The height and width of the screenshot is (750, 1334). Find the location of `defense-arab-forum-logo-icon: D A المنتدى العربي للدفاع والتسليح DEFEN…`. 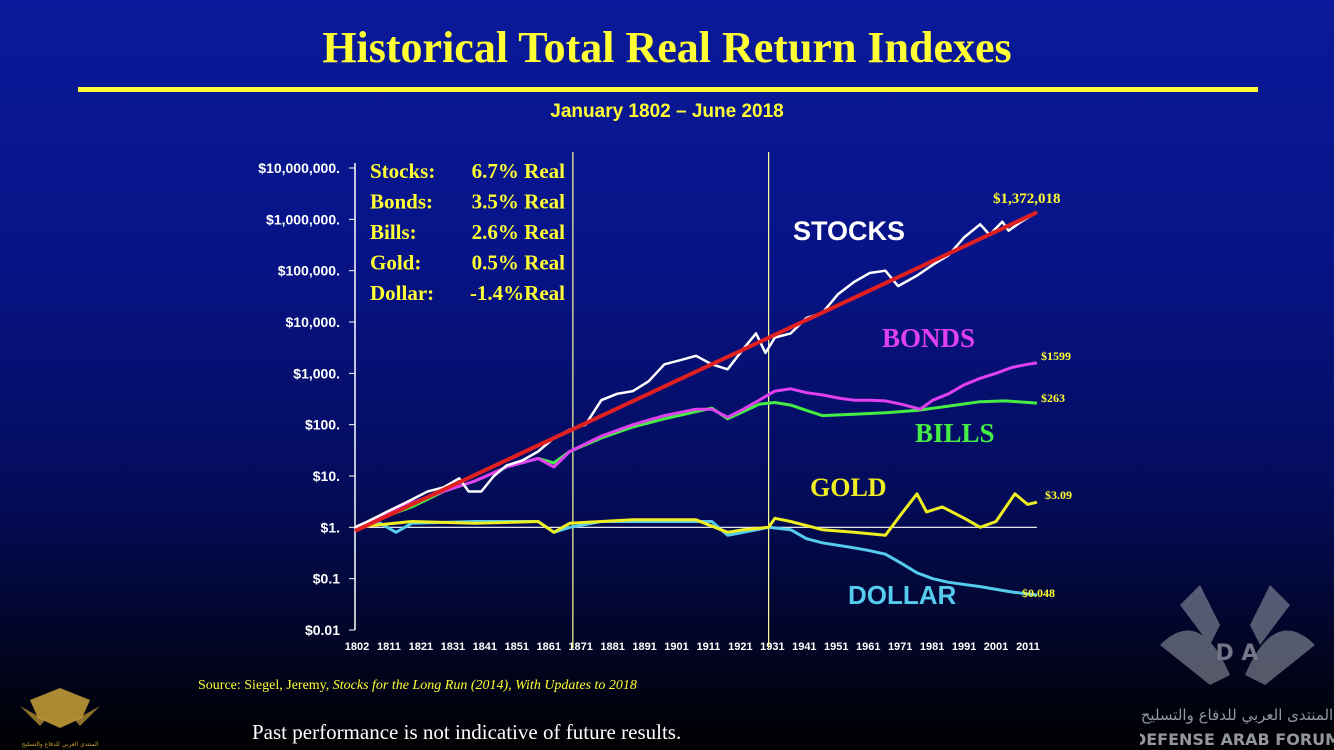

defense-arab-forum-logo-icon: D A المنتدى العربي للدفاع والتسليح DEFEN… is located at coordinates (1237, 667).